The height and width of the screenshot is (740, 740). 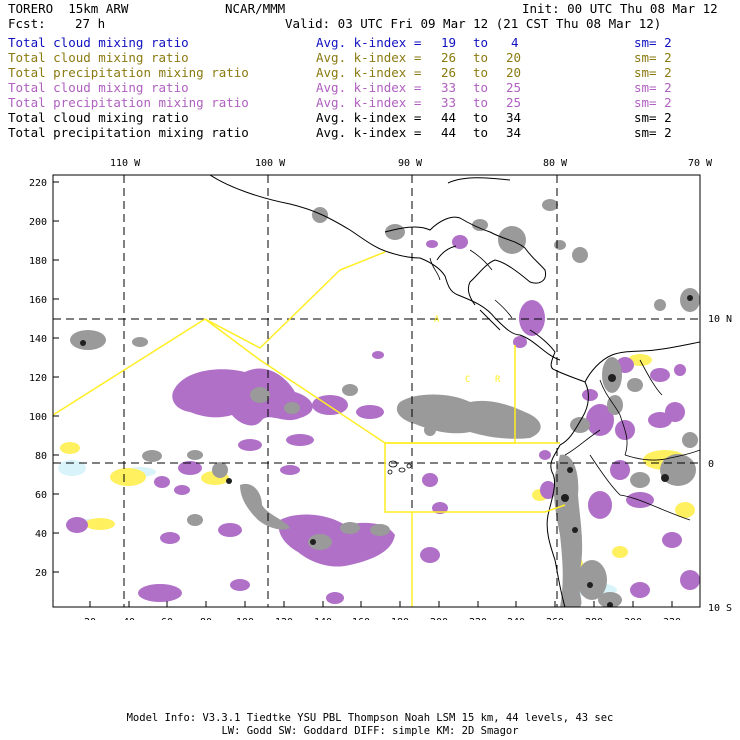 I want to click on domain-glyphs: A C R, so click(x=467, y=350).